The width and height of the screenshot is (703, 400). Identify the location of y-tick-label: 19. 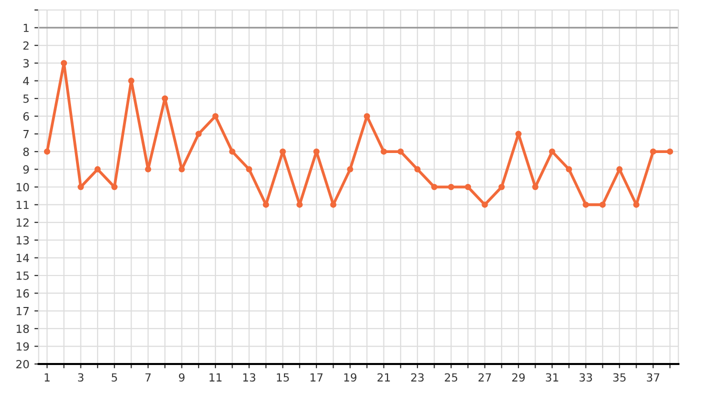
(22, 346).